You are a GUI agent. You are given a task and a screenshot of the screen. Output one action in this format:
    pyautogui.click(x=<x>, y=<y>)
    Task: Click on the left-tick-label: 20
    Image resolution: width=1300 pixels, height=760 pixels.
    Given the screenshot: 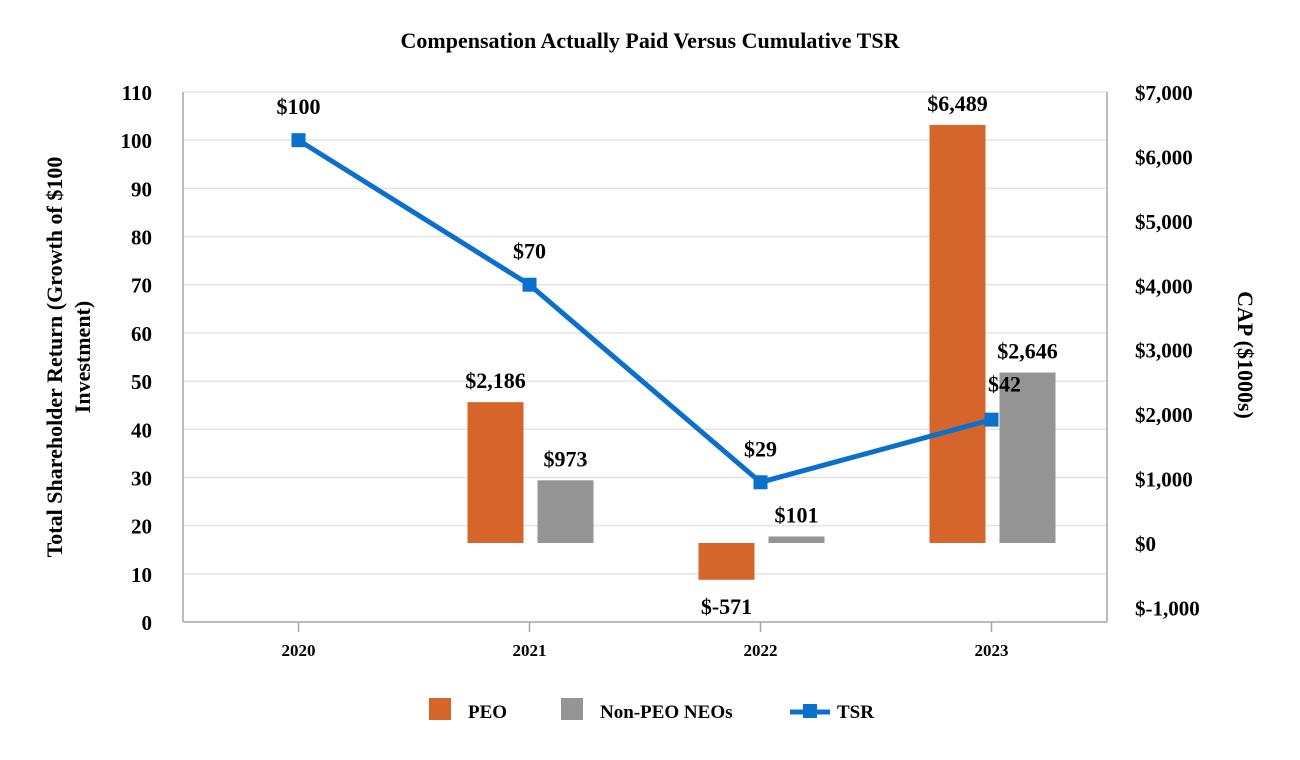 What is the action you would take?
    pyautogui.click(x=141, y=527)
    